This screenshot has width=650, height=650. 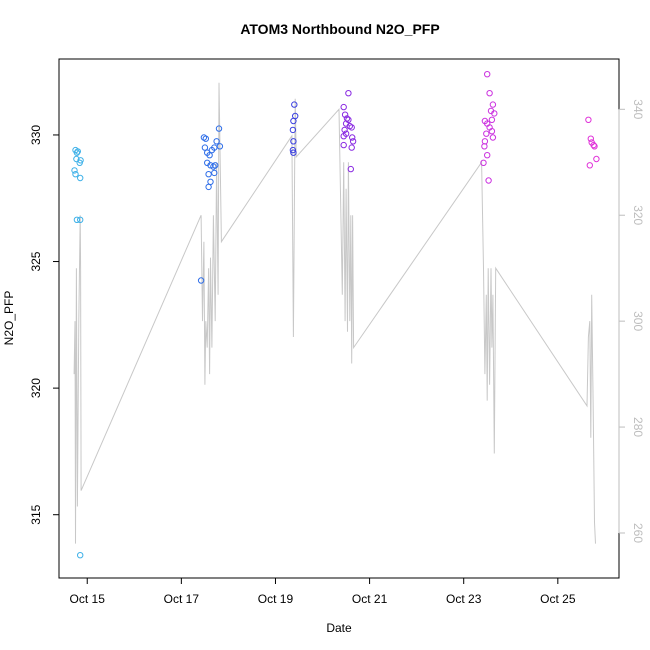 I want to click on x-tick-label: Oct 23, so click(x=464, y=599).